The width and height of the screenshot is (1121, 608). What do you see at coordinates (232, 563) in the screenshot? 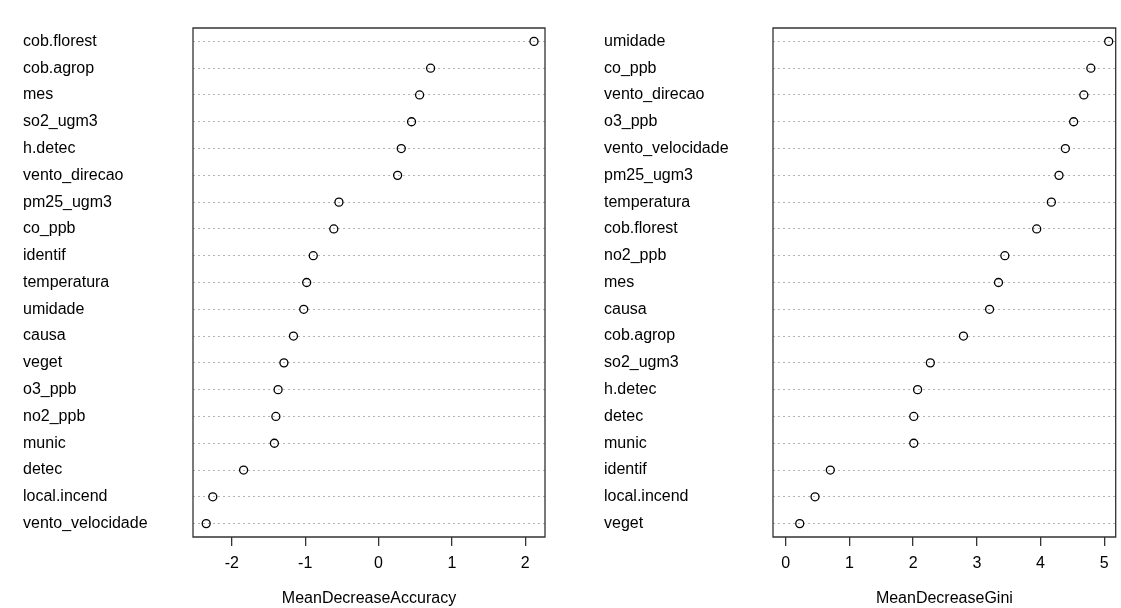
I see `x-tick-label: -2` at bounding box center [232, 563].